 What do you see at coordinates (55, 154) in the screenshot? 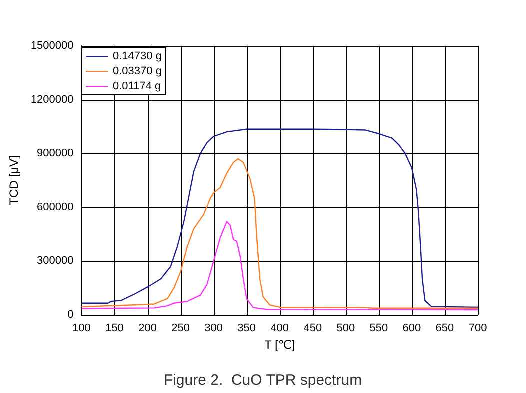
I see `y-tick-label: 900000` at bounding box center [55, 154].